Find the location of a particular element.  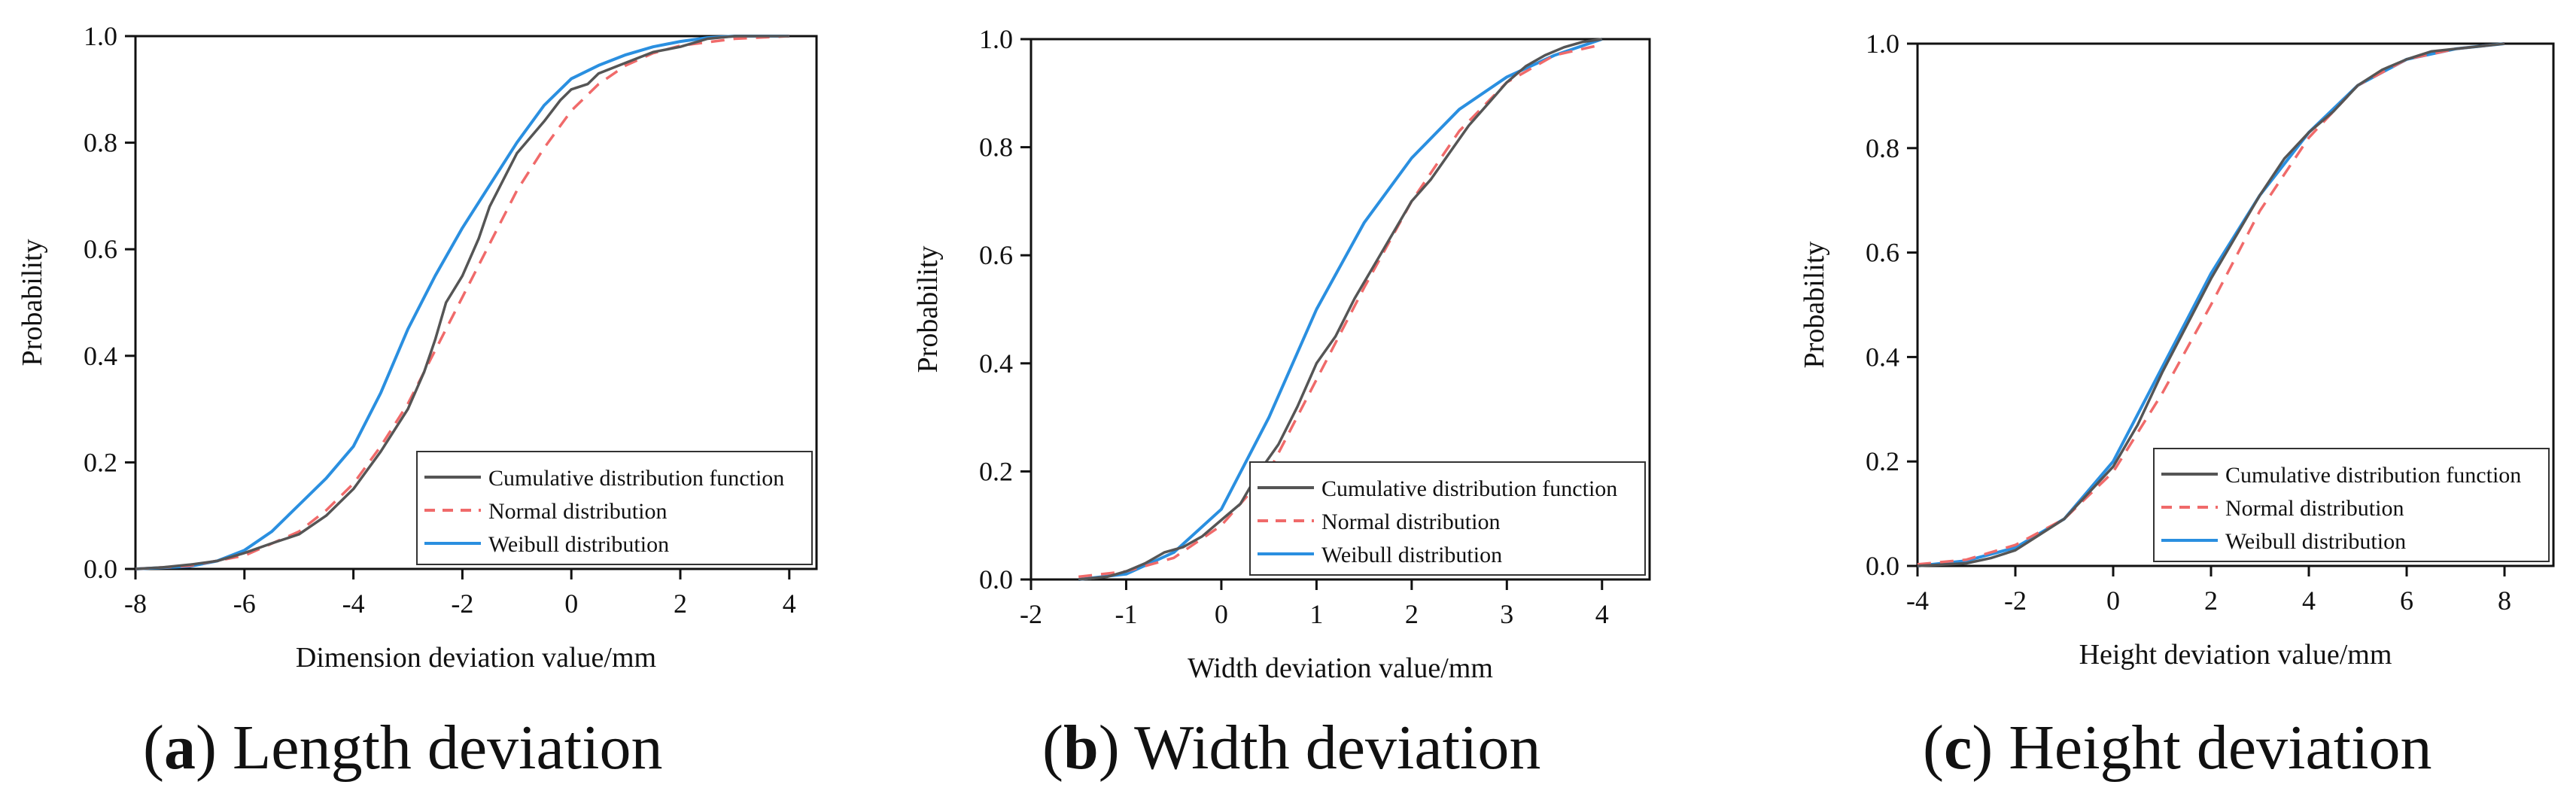

x-tick-label: 1 is located at coordinates (1316, 614).